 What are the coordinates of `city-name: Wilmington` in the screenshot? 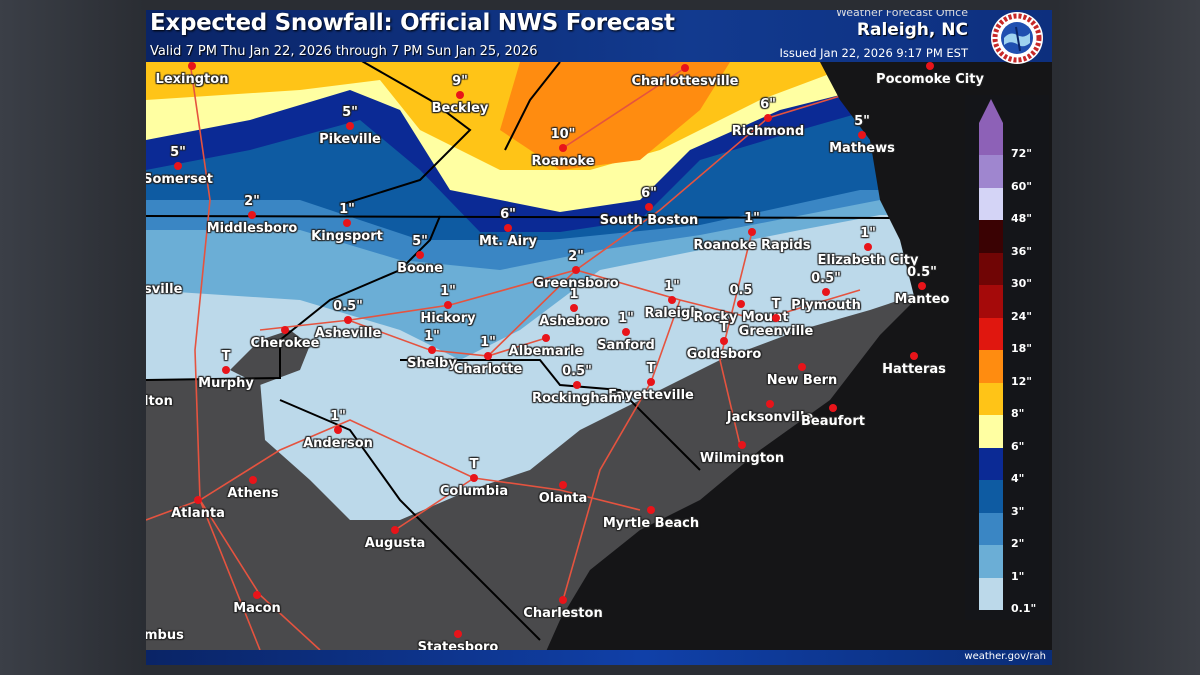 It's located at (742, 458).